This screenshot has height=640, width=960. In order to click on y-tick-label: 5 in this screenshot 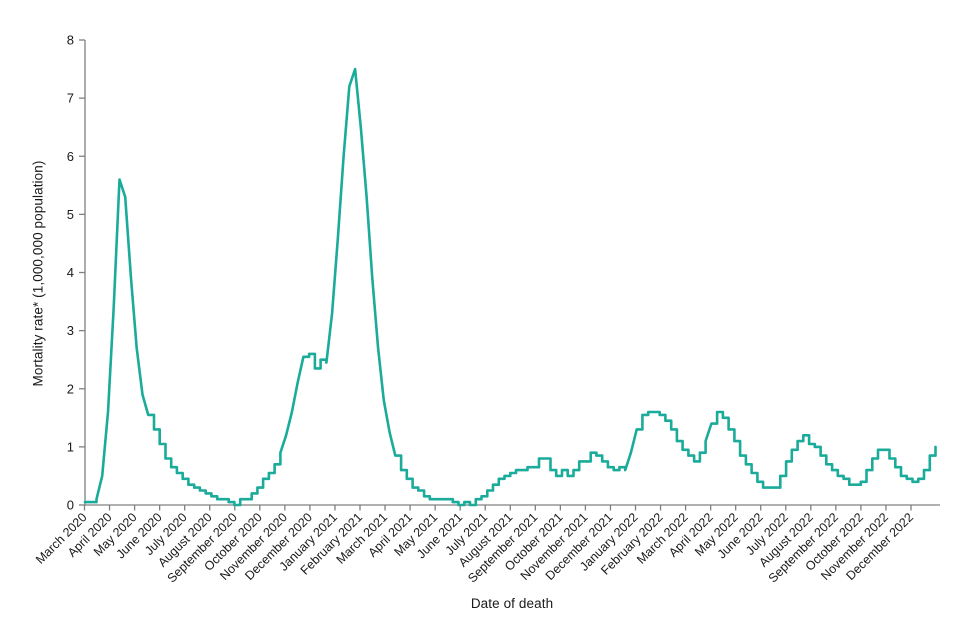, I will do `click(70, 214)`.